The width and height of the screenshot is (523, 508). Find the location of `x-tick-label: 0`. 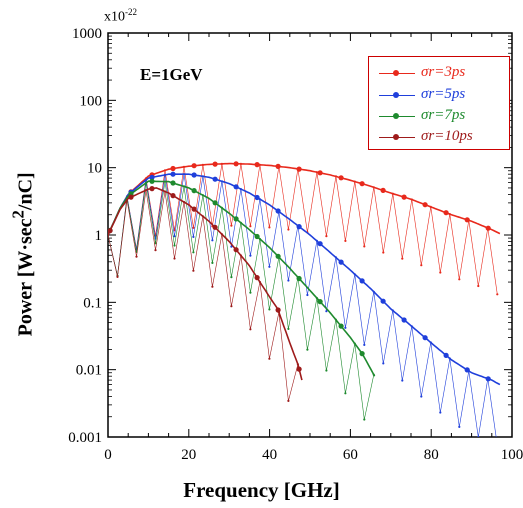

x-tick-label: 0 is located at coordinates (108, 455).